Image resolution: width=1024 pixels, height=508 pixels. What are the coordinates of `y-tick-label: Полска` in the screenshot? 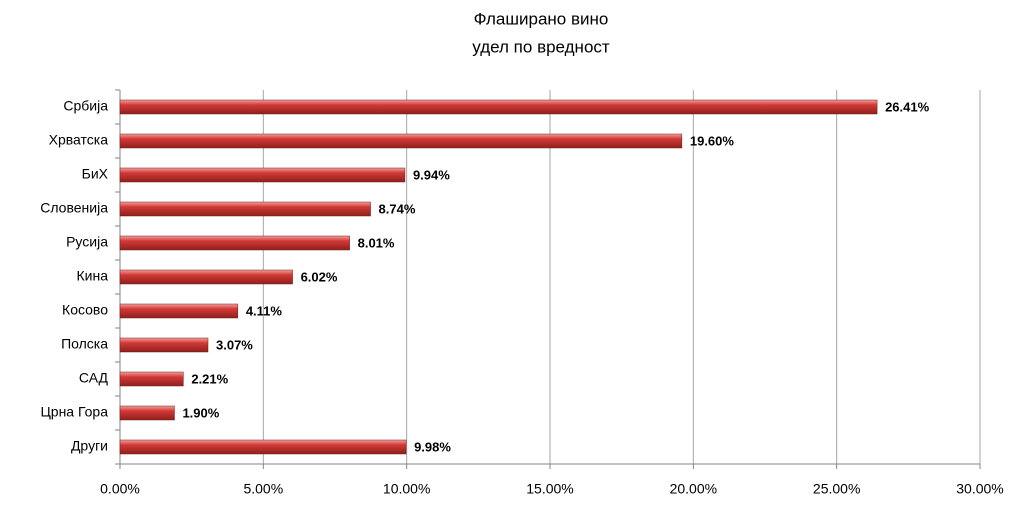 It's located at (84, 344).